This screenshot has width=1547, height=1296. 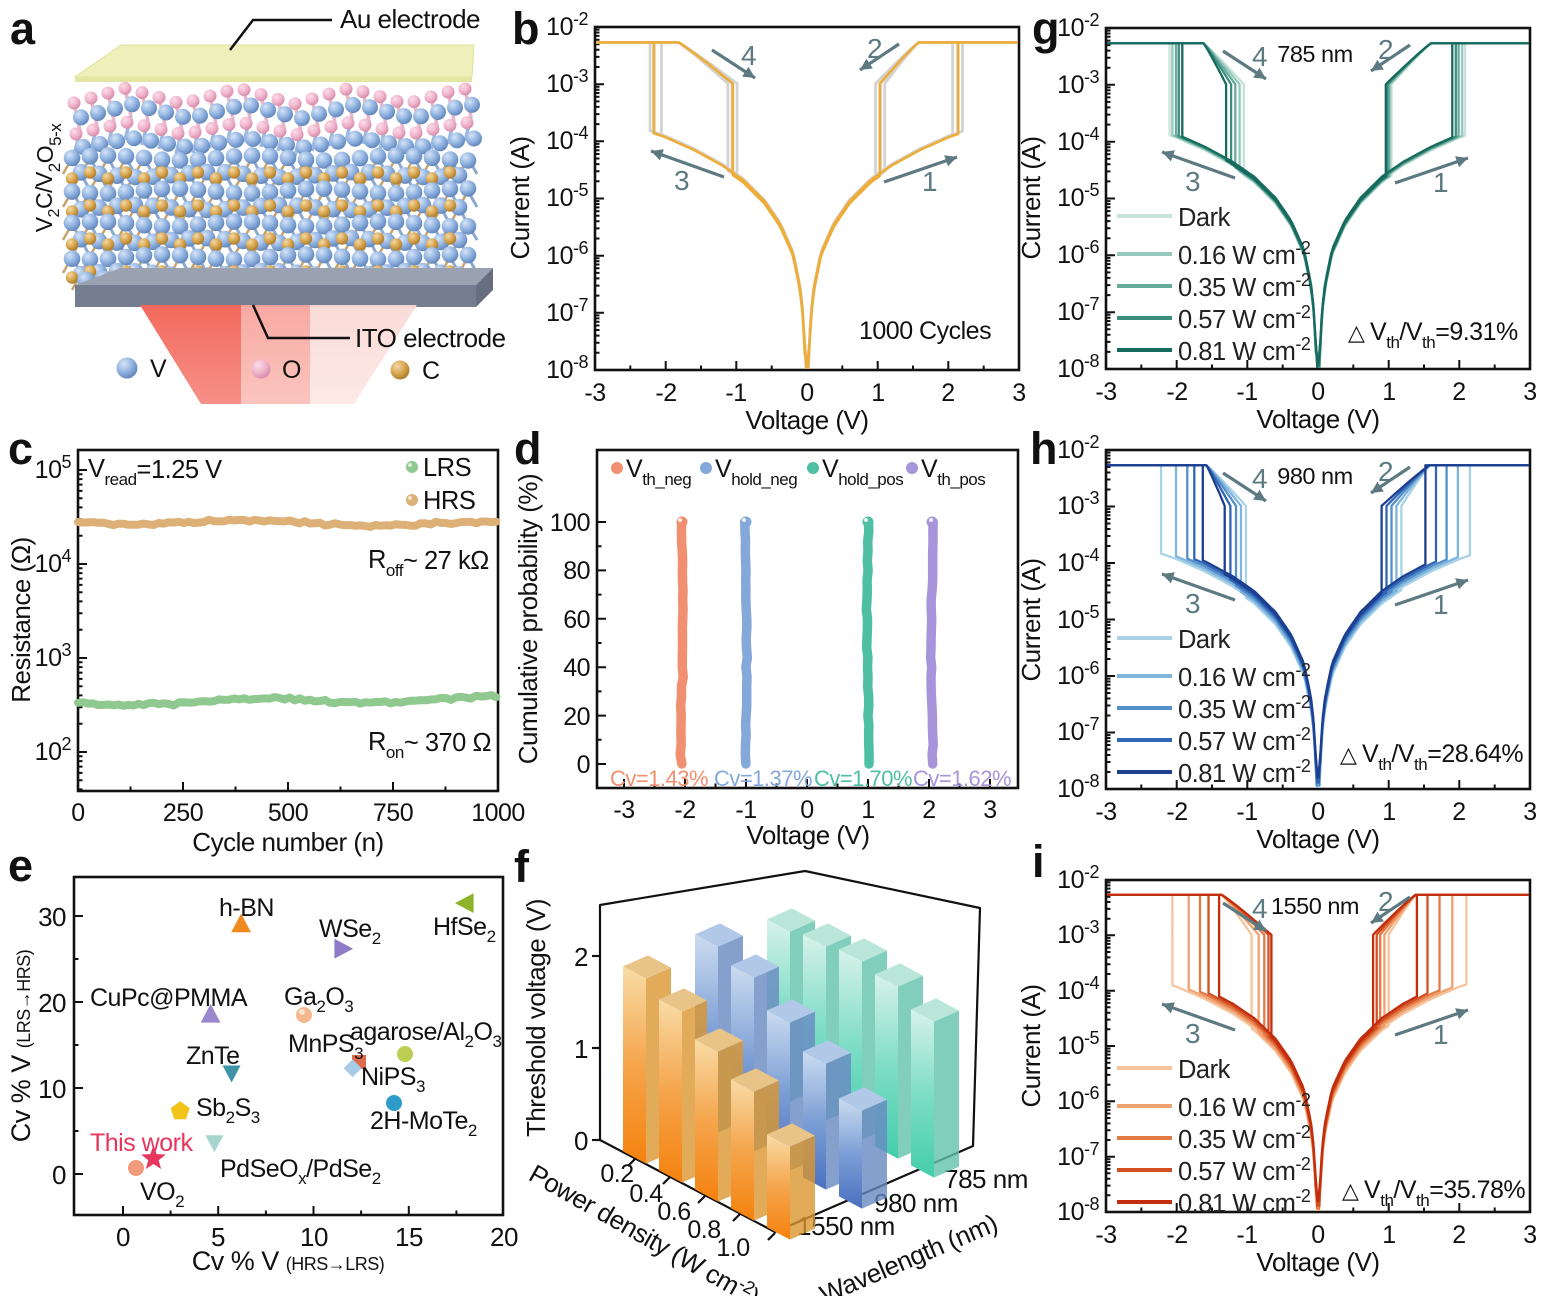 What do you see at coordinates (53, 750) in the screenshot?
I see `svg-text: 10²` at bounding box center [53, 750].